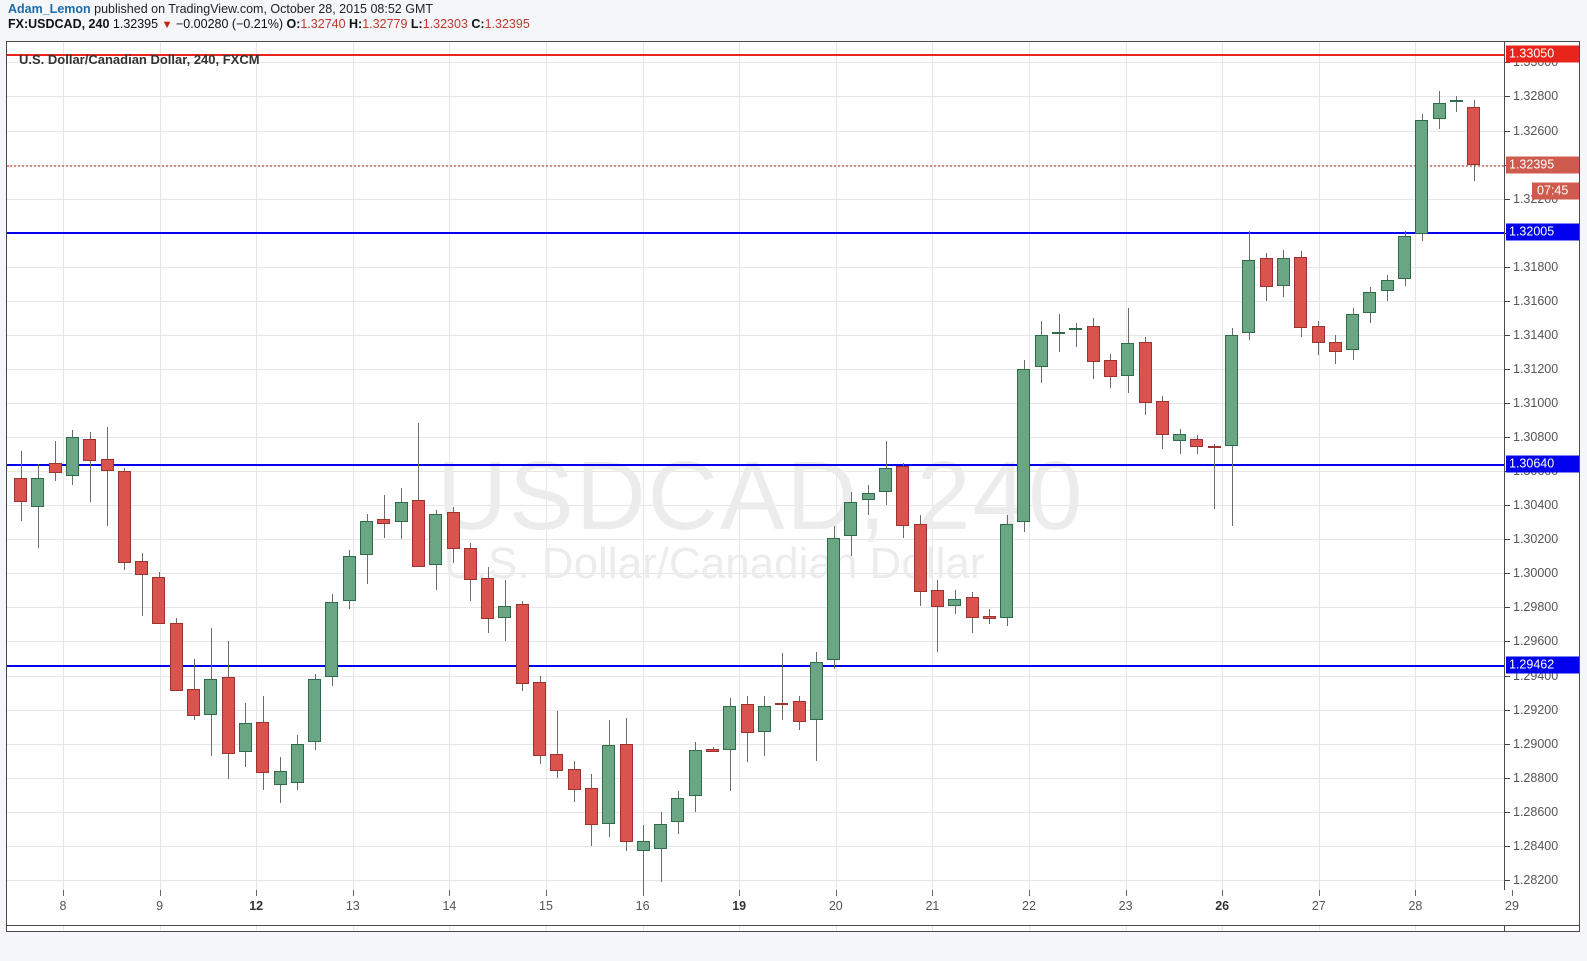  Describe the element at coordinates (1542, 464) in the screenshot. I see `price-badge: 1.30640` at that location.